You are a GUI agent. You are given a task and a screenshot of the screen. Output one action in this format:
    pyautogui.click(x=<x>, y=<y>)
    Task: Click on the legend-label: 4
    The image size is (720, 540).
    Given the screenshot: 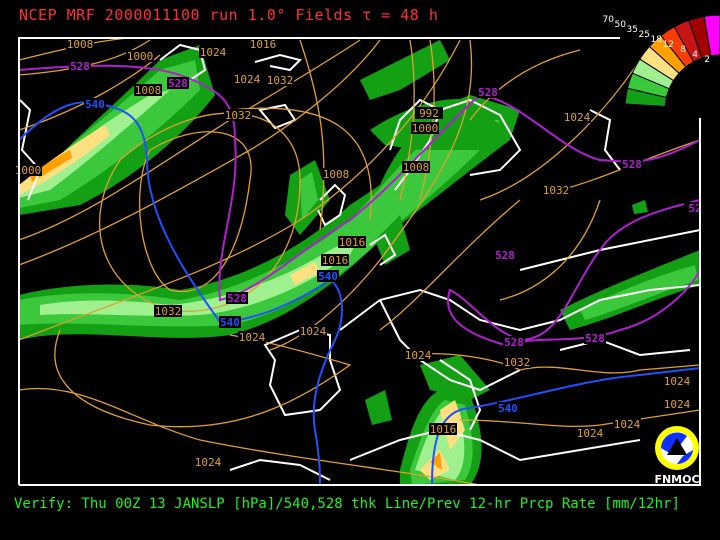 What is the action you would take?
    pyautogui.click(x=695, y=55)
    